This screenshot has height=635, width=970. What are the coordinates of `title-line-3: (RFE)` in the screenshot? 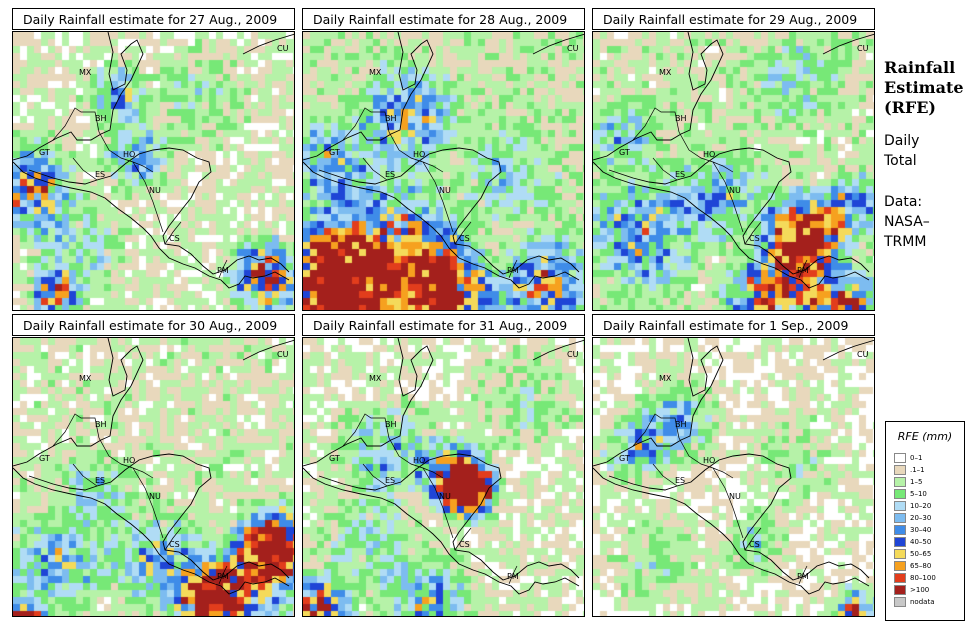 It's located at (910, 107).